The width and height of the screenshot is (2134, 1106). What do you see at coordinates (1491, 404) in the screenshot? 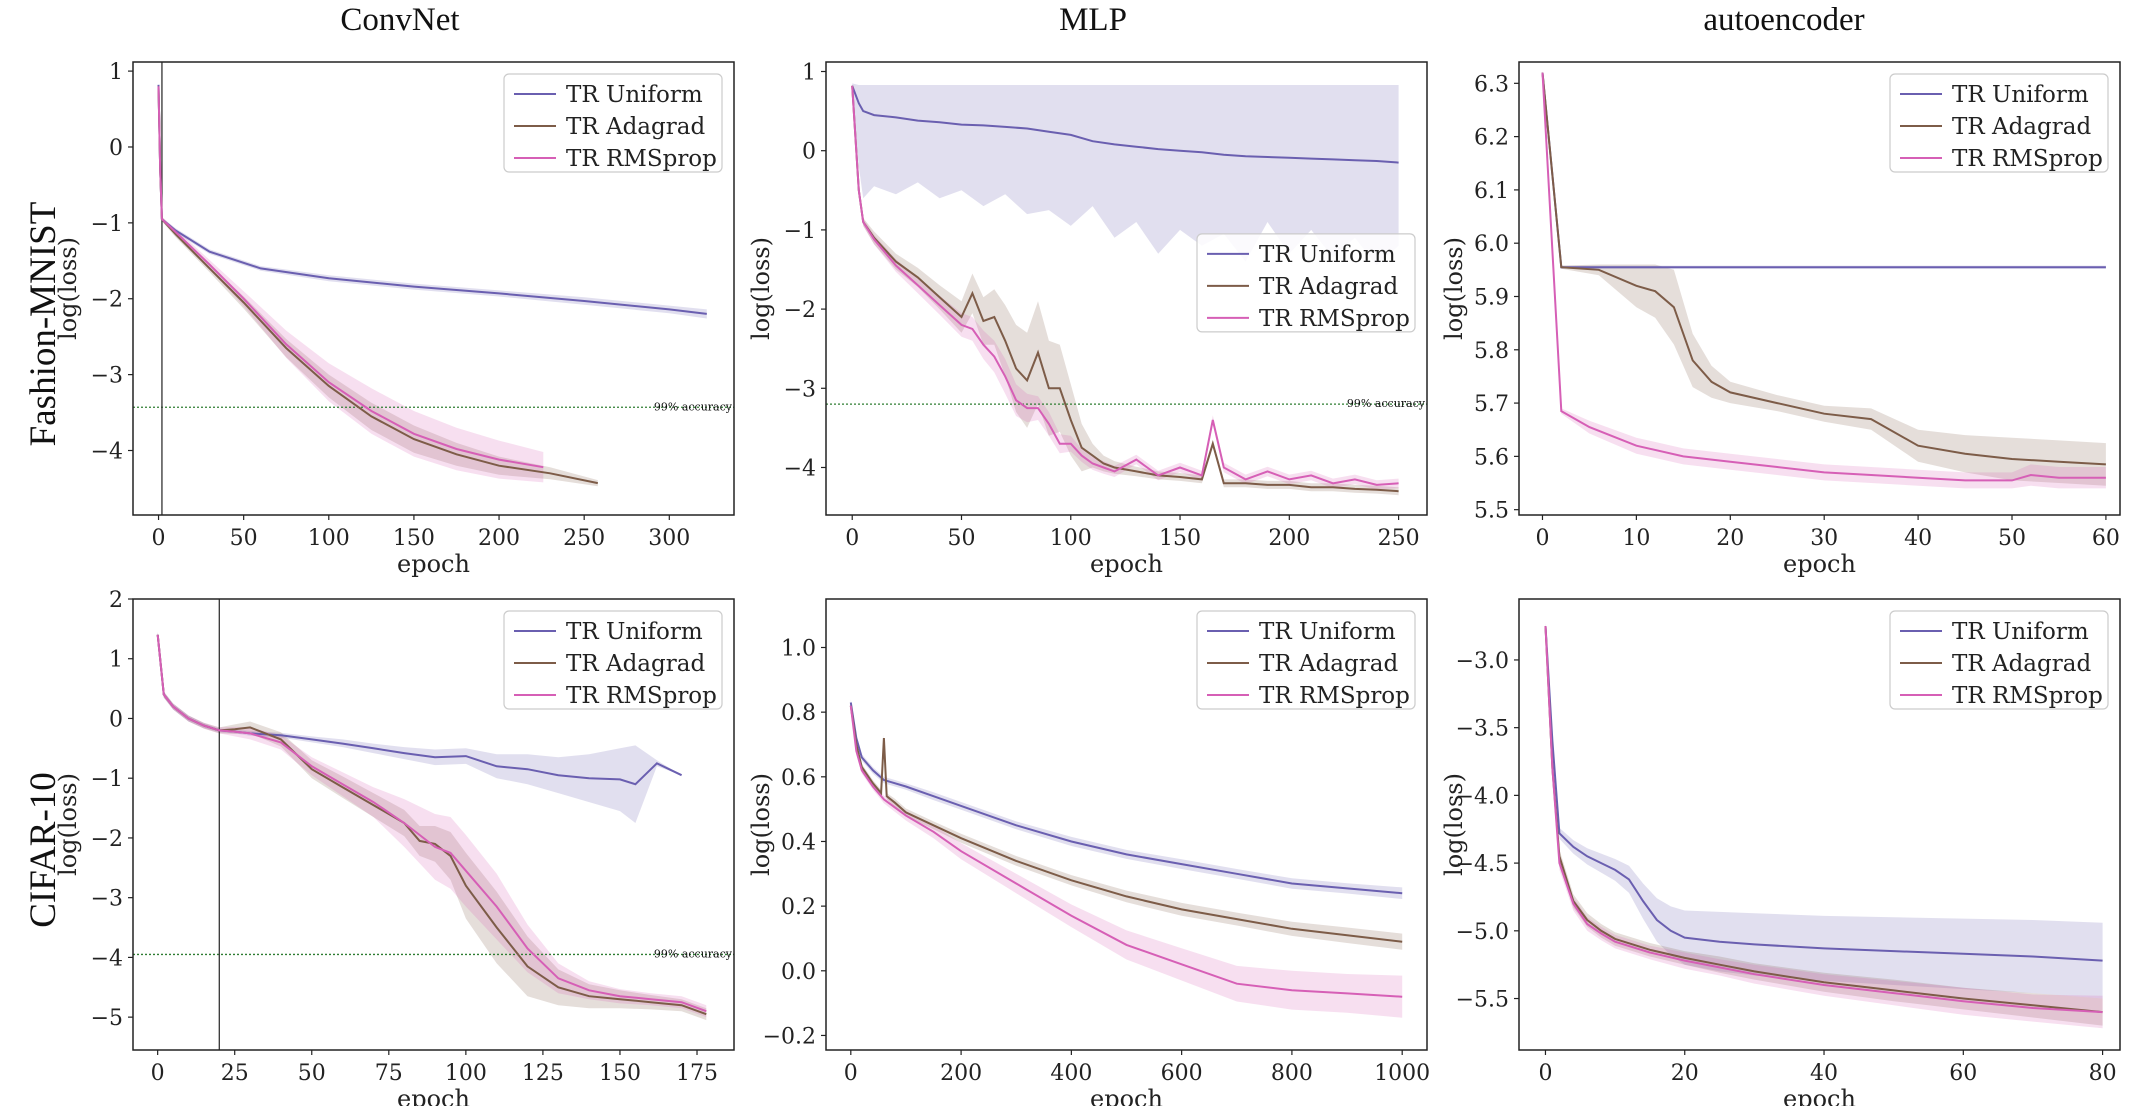
I see `panel-r0c2-ytick-label: 5.7` at bounding box center [1491, 404].